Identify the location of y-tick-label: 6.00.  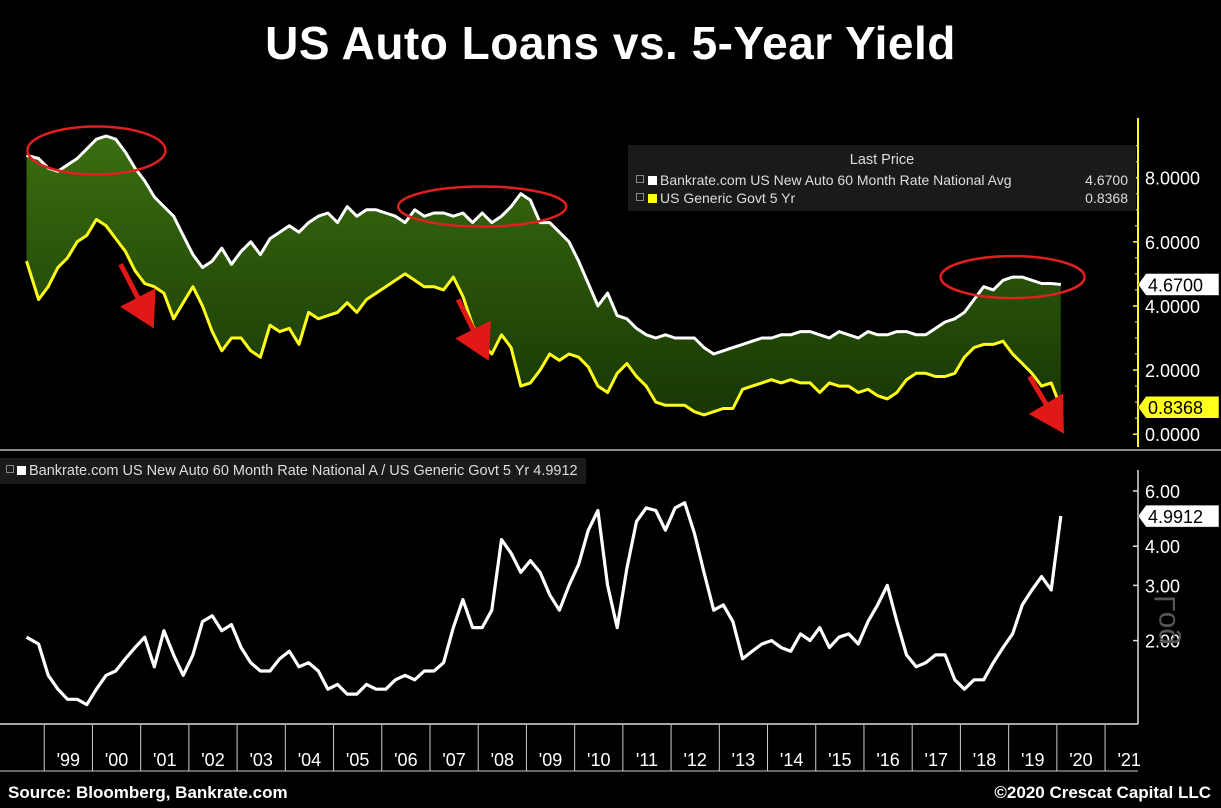
(1162, 492).